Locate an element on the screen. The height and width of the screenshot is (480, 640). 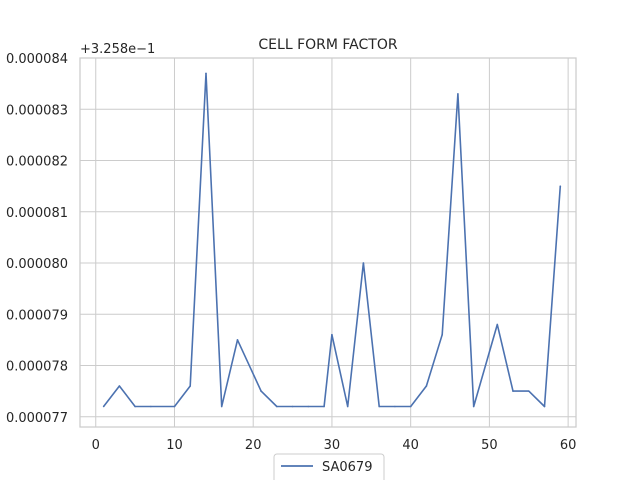
x-tick-label: 30 is located at coordinates (332, 445).